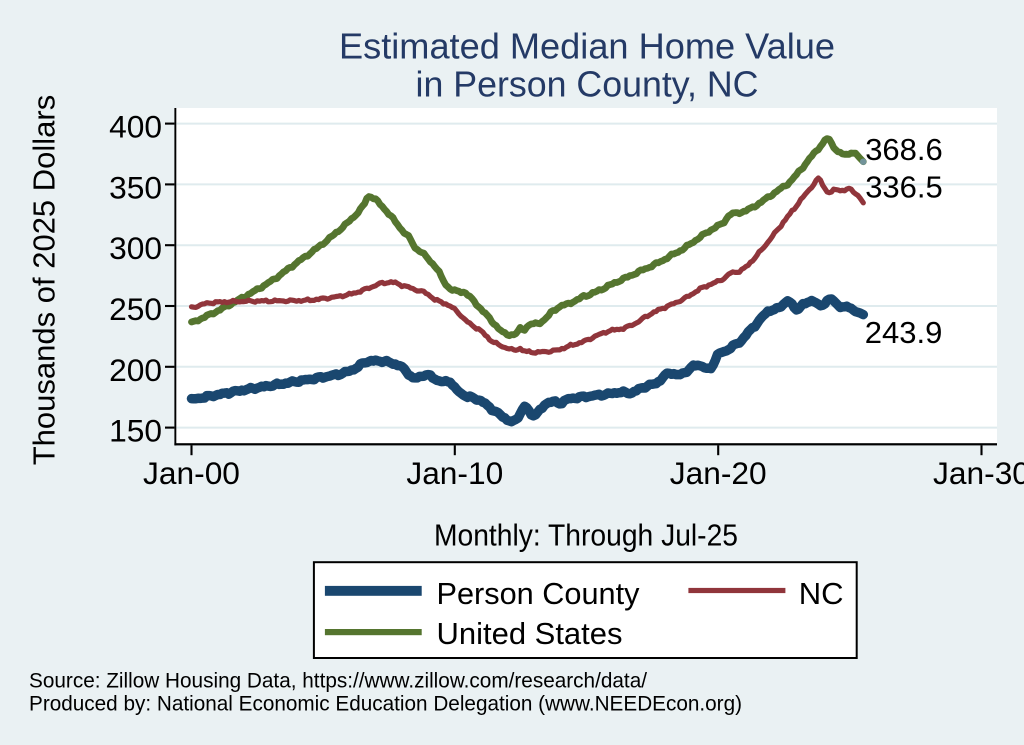  Describe the element at coordinates (587, 84) in the screenshot. I see `svg-text: in Person County, NC` at that location.